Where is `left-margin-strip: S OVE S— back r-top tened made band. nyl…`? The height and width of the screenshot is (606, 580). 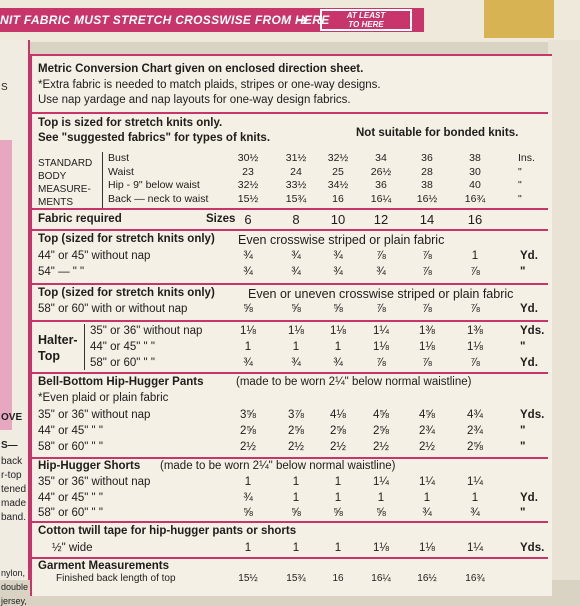
left-margin-strip: S OVE S— back r-top tened made band. nyl… is located at coordinates (15, 323).